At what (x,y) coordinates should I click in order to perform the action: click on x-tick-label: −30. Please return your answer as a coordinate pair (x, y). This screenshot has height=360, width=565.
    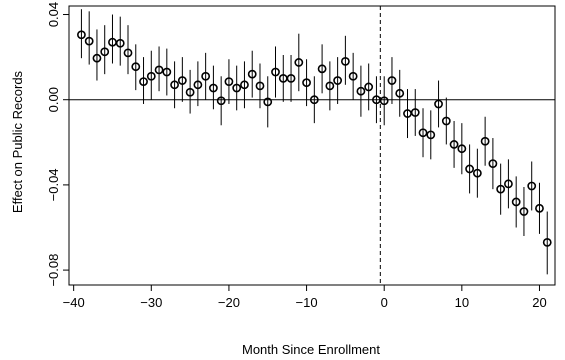
    Looking at the image, I should click on (151, 302).